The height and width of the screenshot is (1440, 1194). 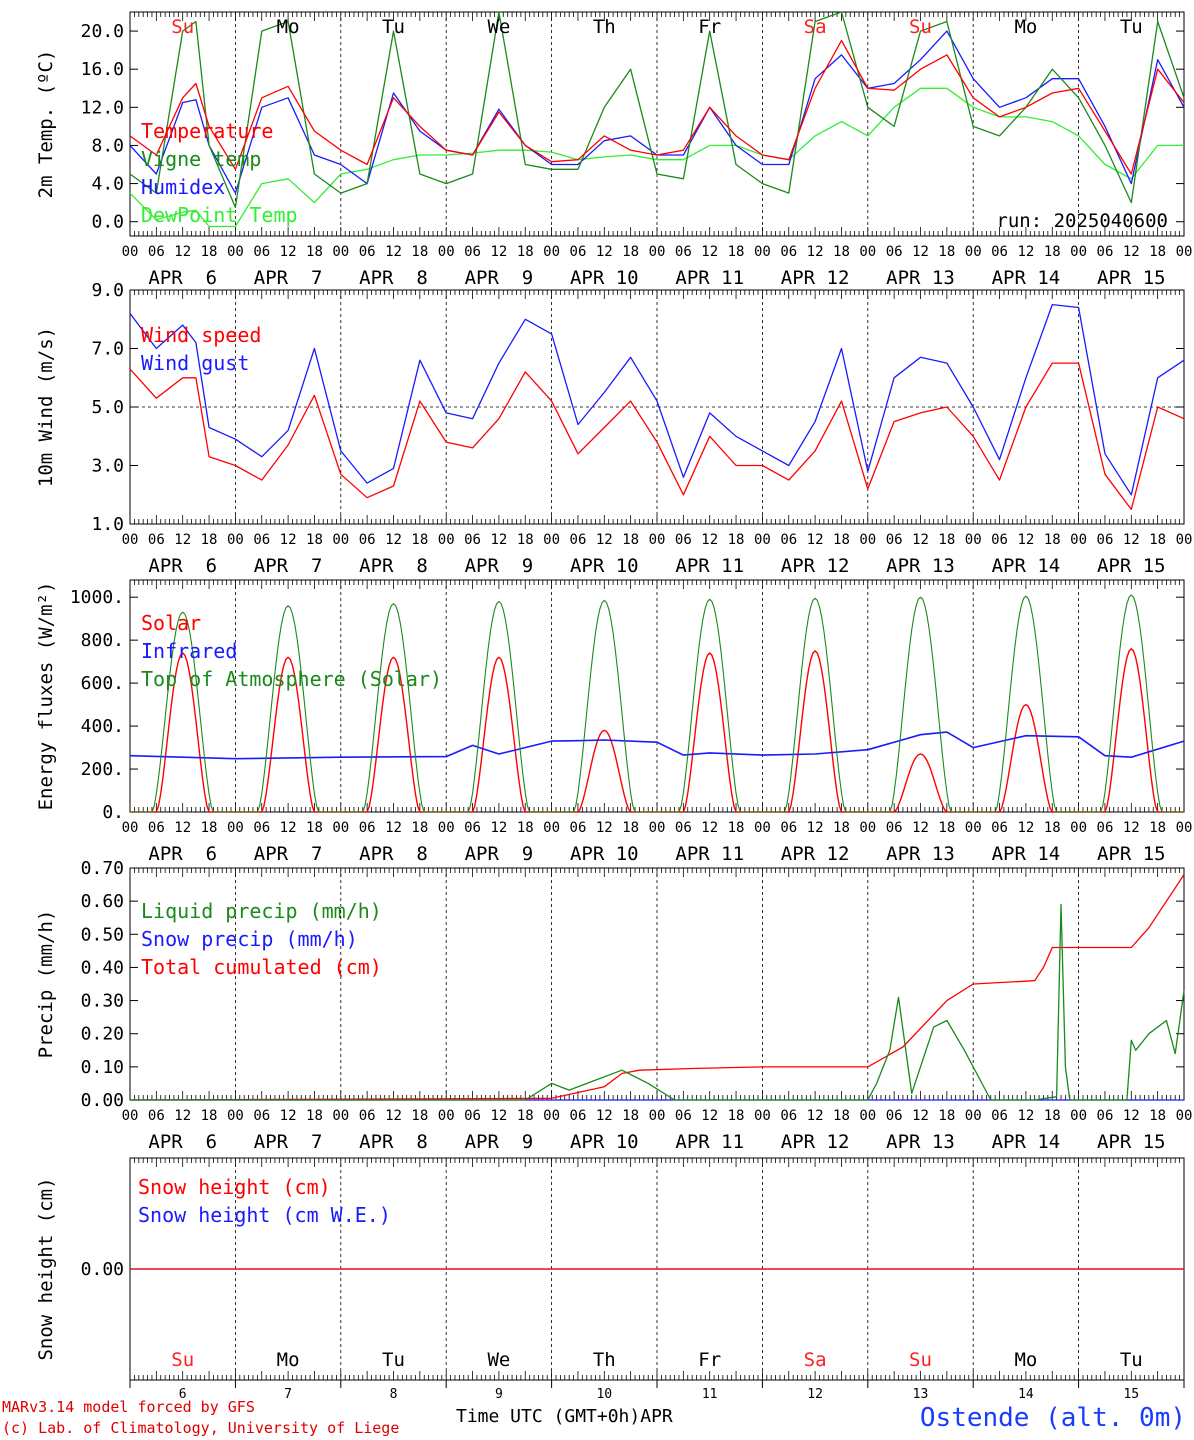 What do you see at coordinates (1026, 1394) in the screenshot?
I see `day-number-label: 14` at bounding box center [1026, 1394].